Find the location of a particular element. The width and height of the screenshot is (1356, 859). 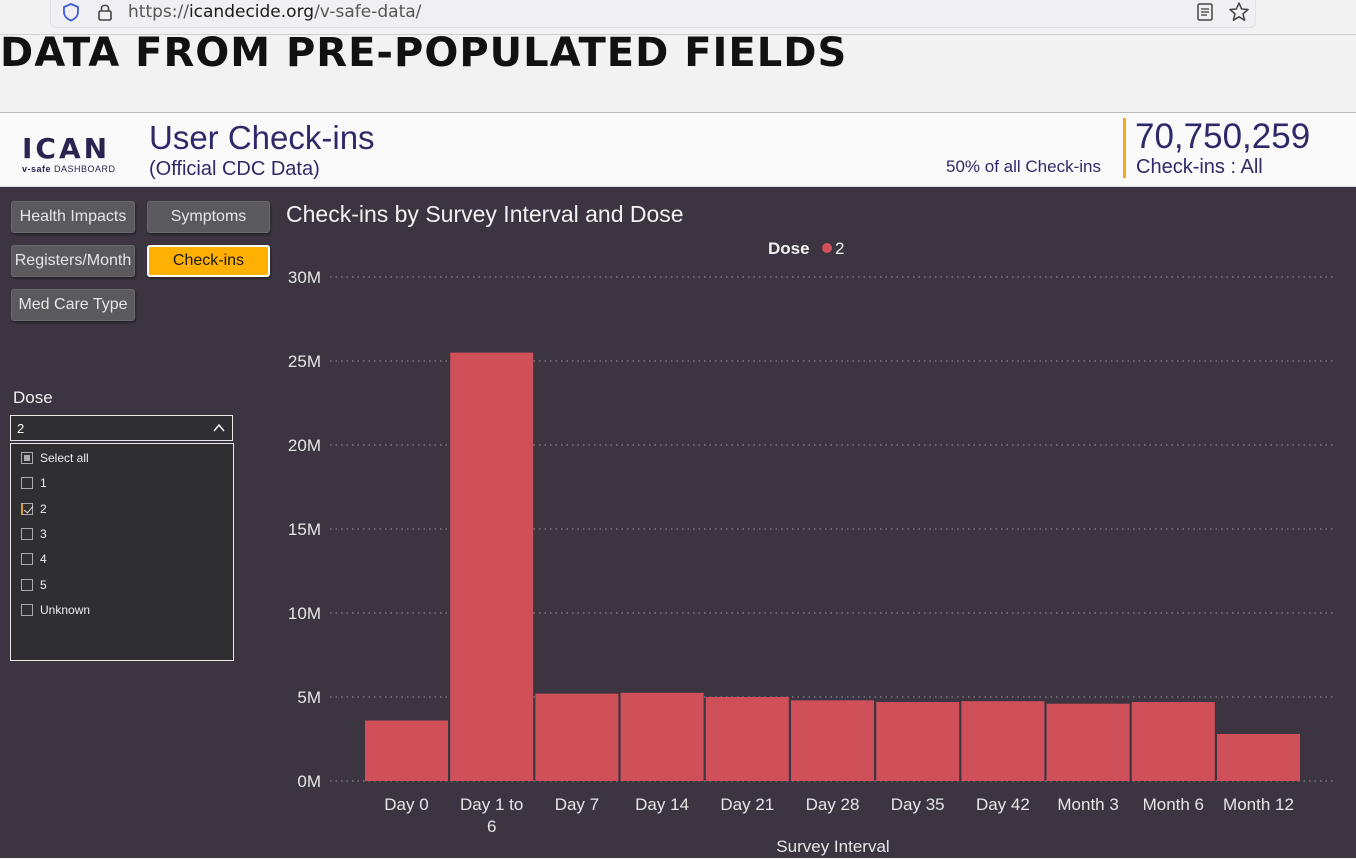

x-tick-label: Day 1 to 6 is located at coordinates (491, 815).